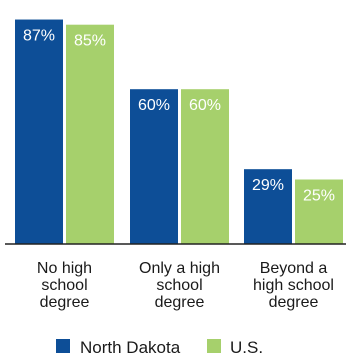  Describe the element at coordinates (90, 41) in the screenshot. I see `data-label-us-0: 85%` at that location.